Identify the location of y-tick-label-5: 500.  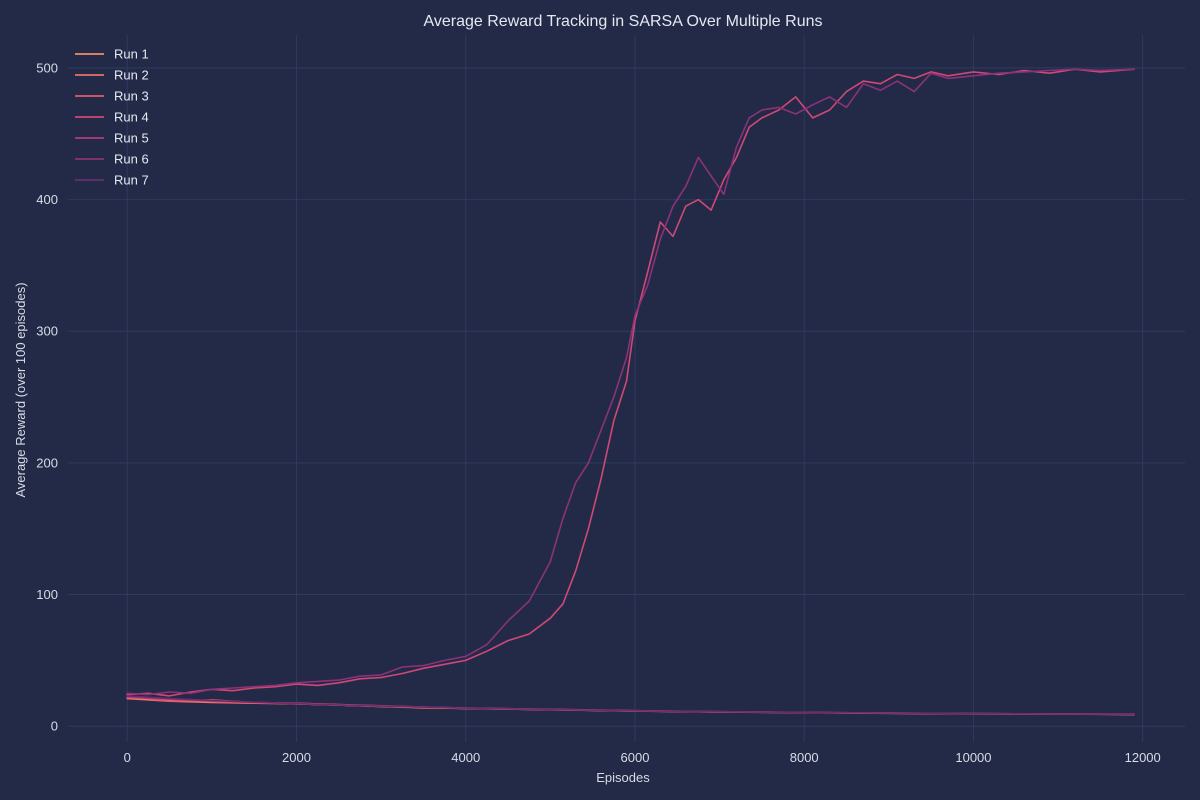
(47, 67).